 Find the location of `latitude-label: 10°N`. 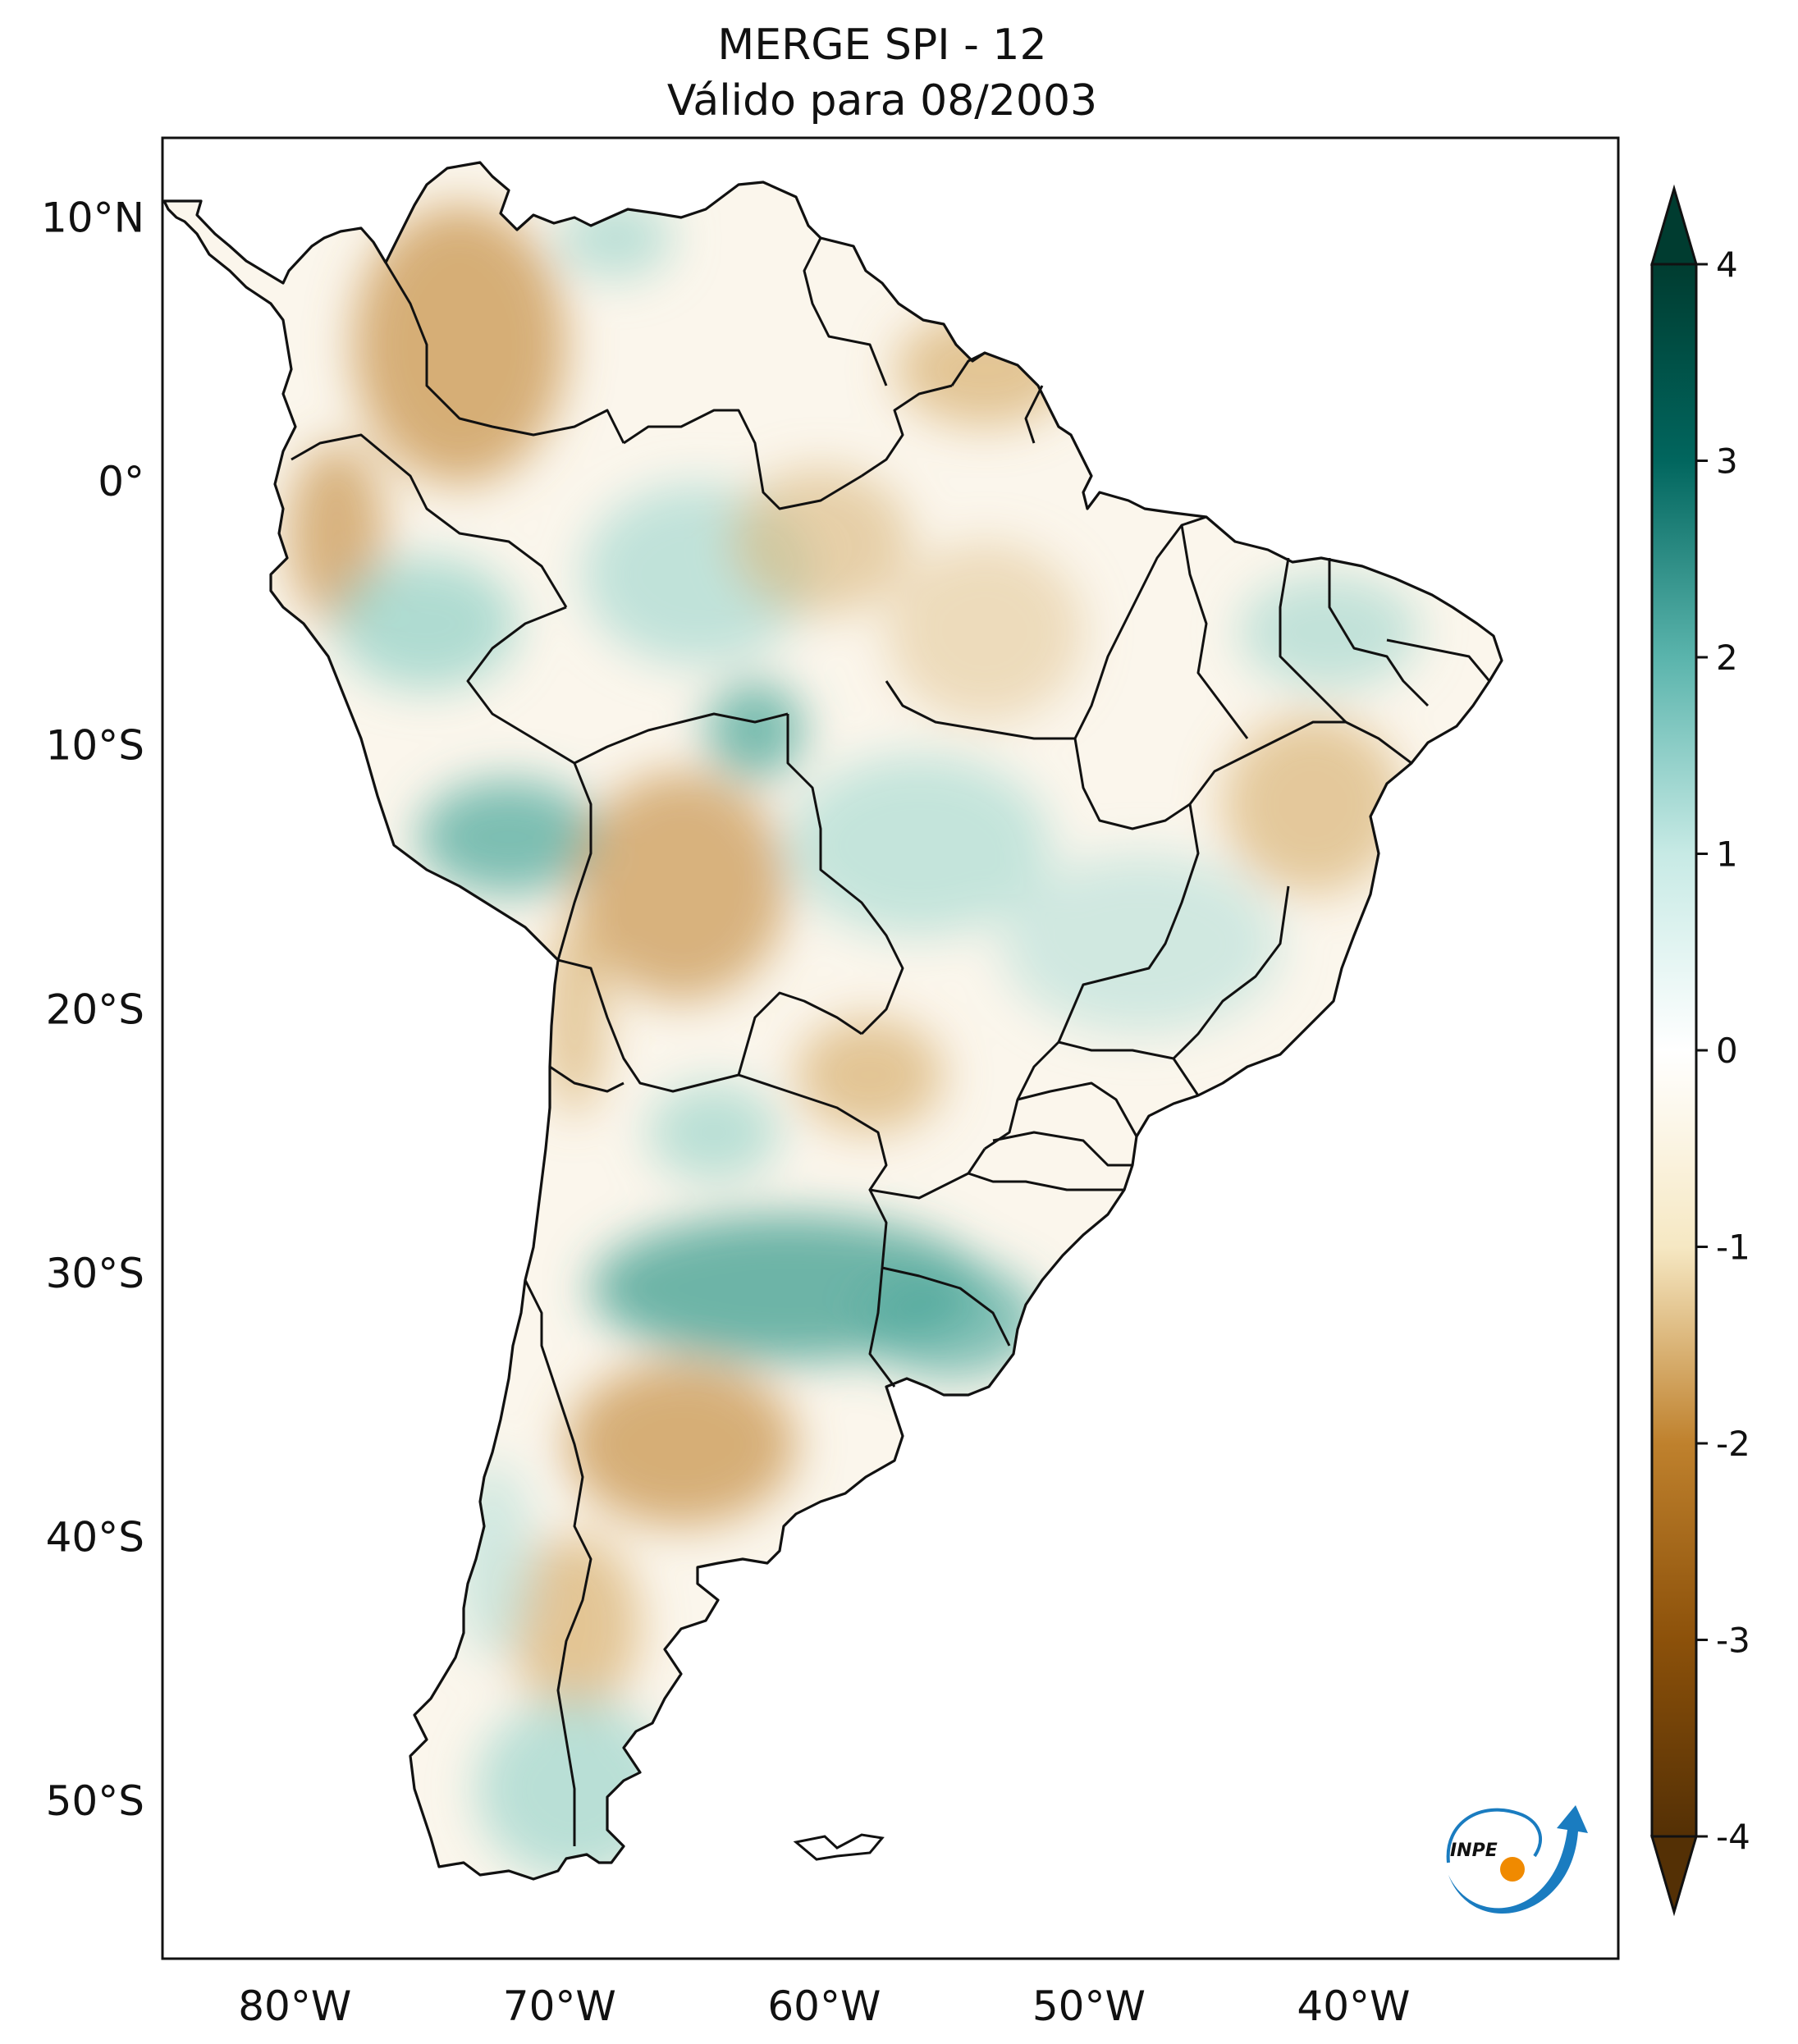

latitude-label: 10°N is located at coordinates (92, 218).